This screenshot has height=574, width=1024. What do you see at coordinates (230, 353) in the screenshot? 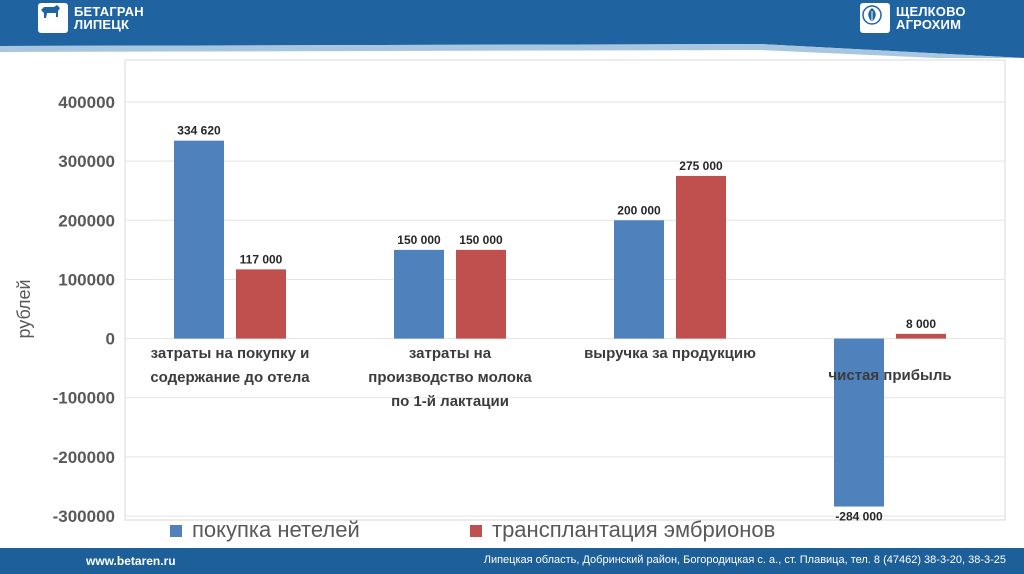
I see `category-label: затраты на покупку и` at bounding box center [230, 353].